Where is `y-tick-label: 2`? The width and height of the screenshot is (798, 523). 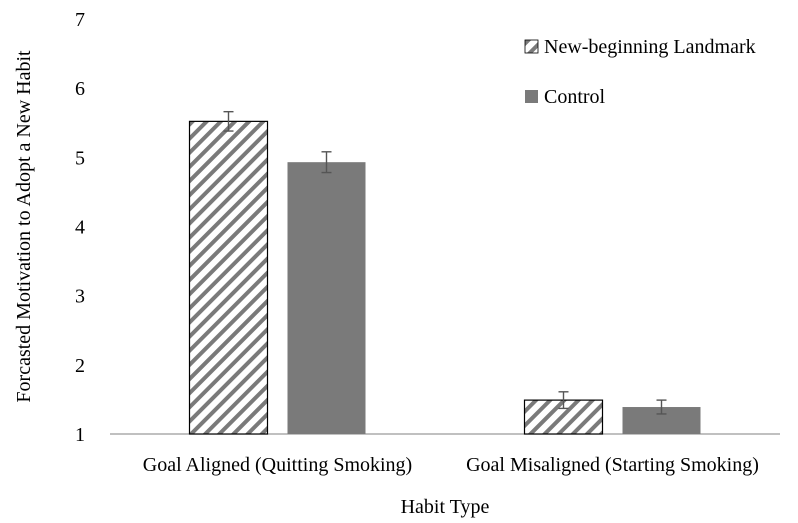 y-tick-label: 2 is located at coordinates (80, 366).